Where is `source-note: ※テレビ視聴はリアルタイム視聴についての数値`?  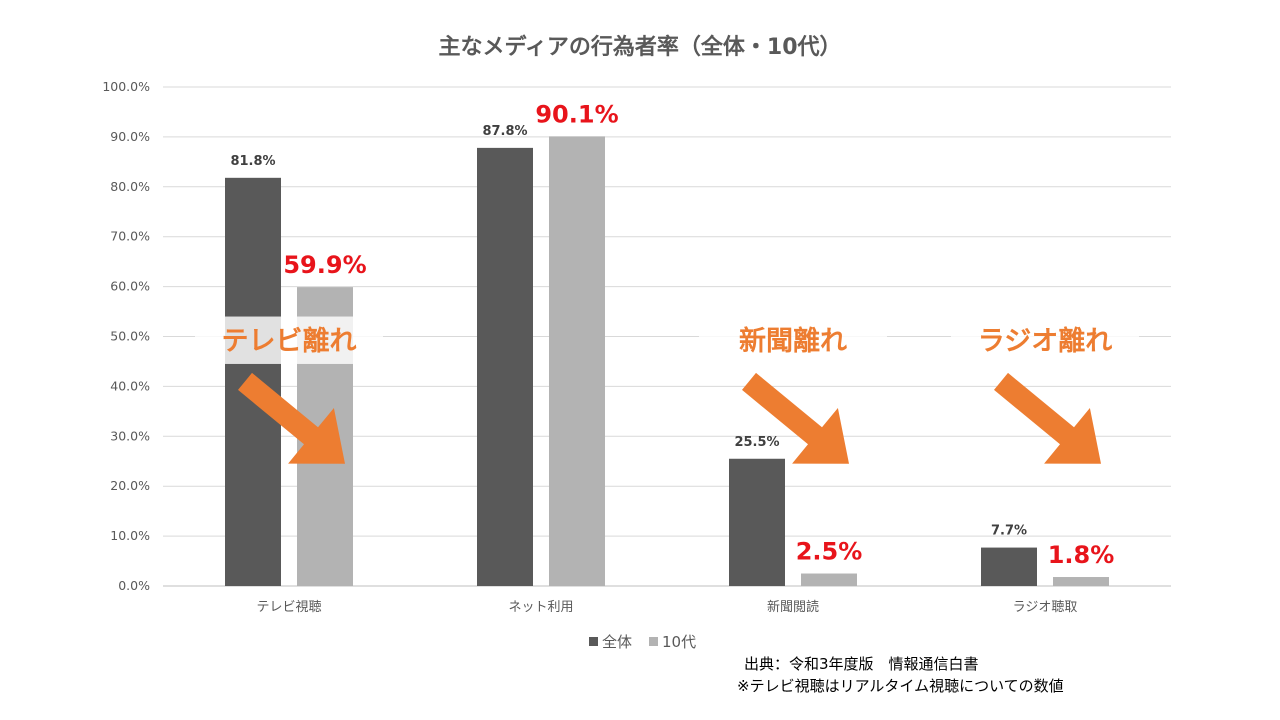 source-note: ※テレビ視聴はリアルタイム視聴についての数値 is located at coordinates (900, 686).